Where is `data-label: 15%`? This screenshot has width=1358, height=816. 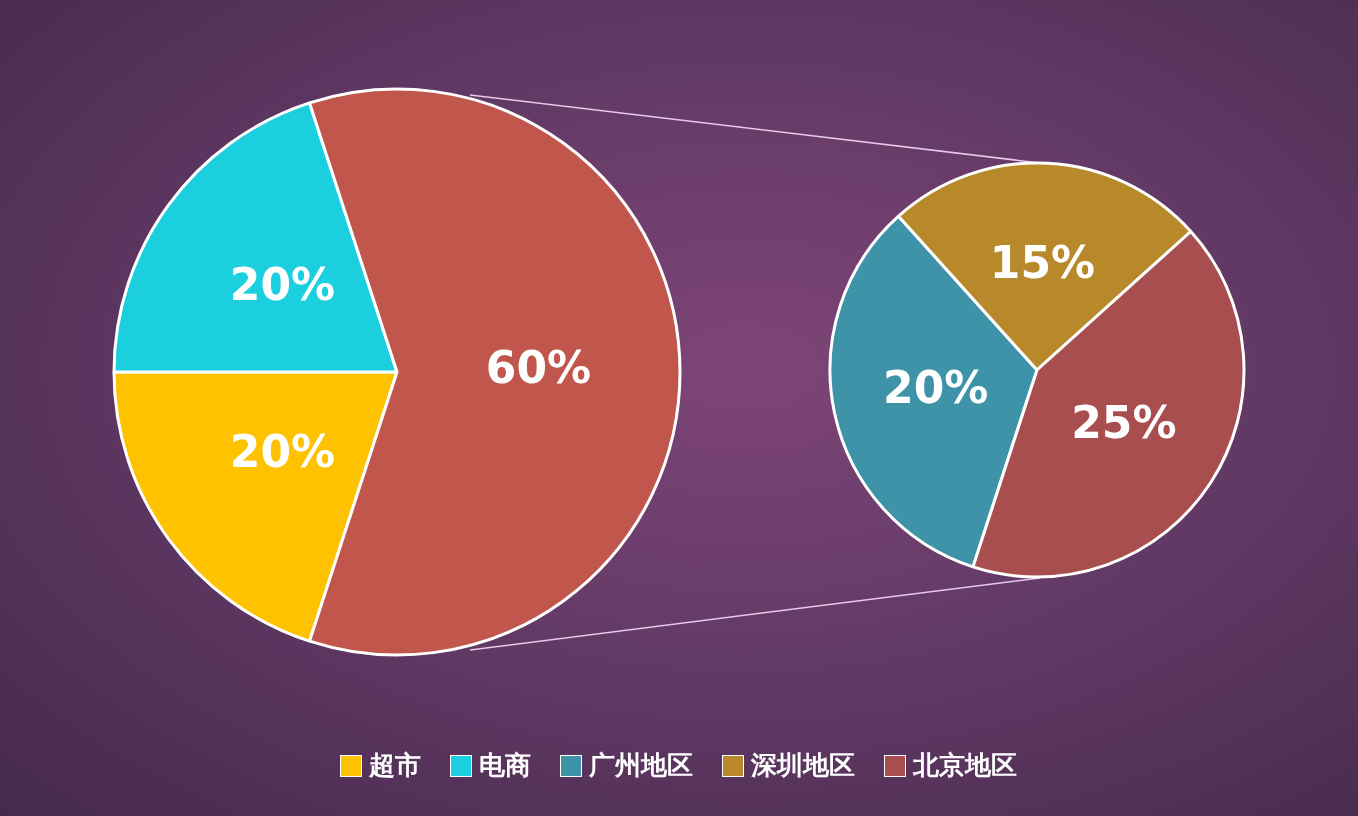 data-label: 15% is located at coordinates (1042, 263).